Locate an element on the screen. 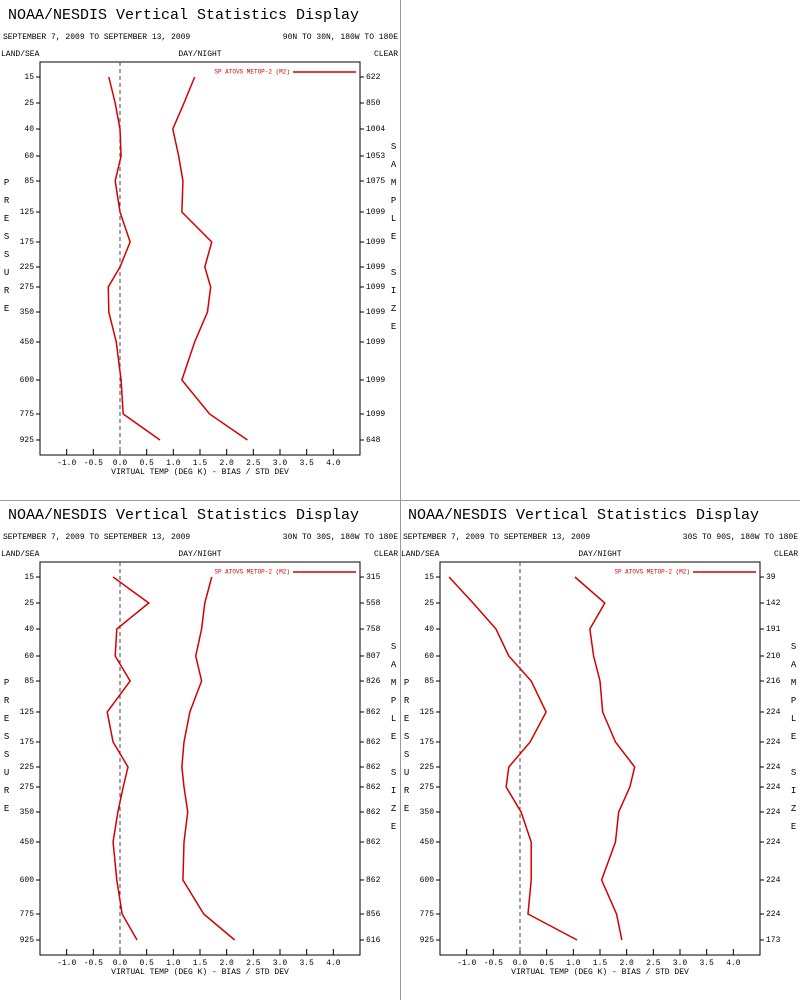 Image resolution: width=800 pixels, height=1000 pixels. x-tick-label: -0.5 is located at coordinates (93, 963).